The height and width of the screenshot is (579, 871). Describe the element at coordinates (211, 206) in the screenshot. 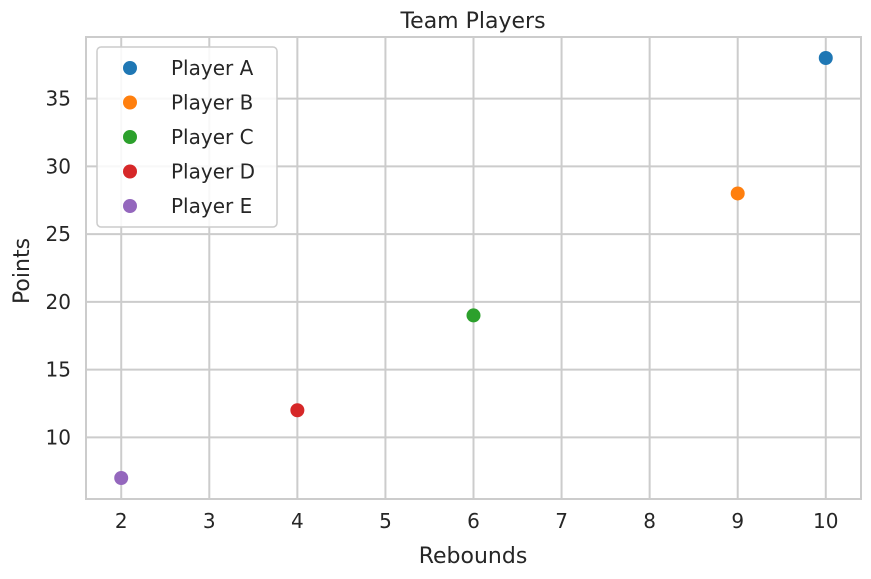

I see `legend-label: Player E` at that location.